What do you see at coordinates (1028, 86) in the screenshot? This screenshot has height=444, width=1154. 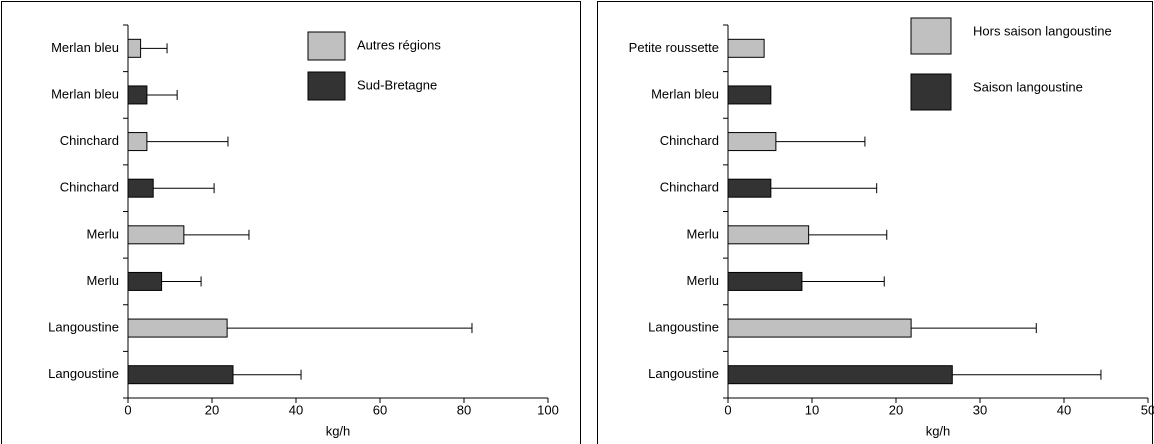 I see `legend-label: Saison langoustine` at bounding box center [1028, 86].